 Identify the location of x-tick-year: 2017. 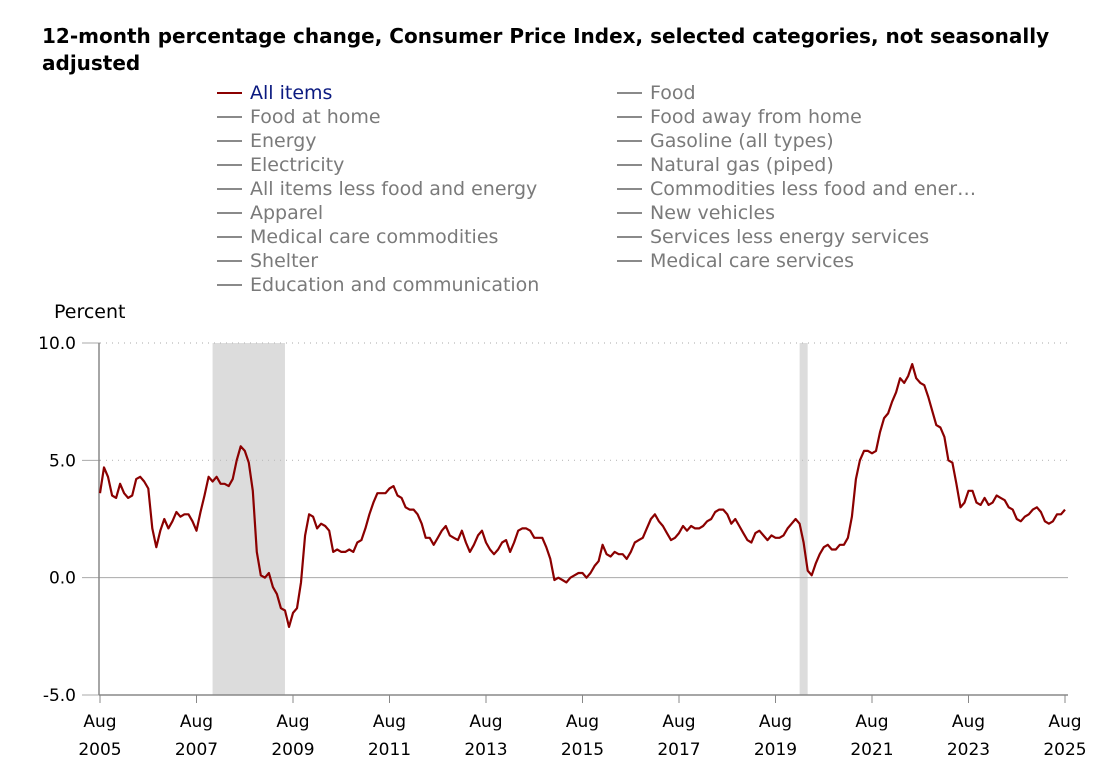
(678, 750).